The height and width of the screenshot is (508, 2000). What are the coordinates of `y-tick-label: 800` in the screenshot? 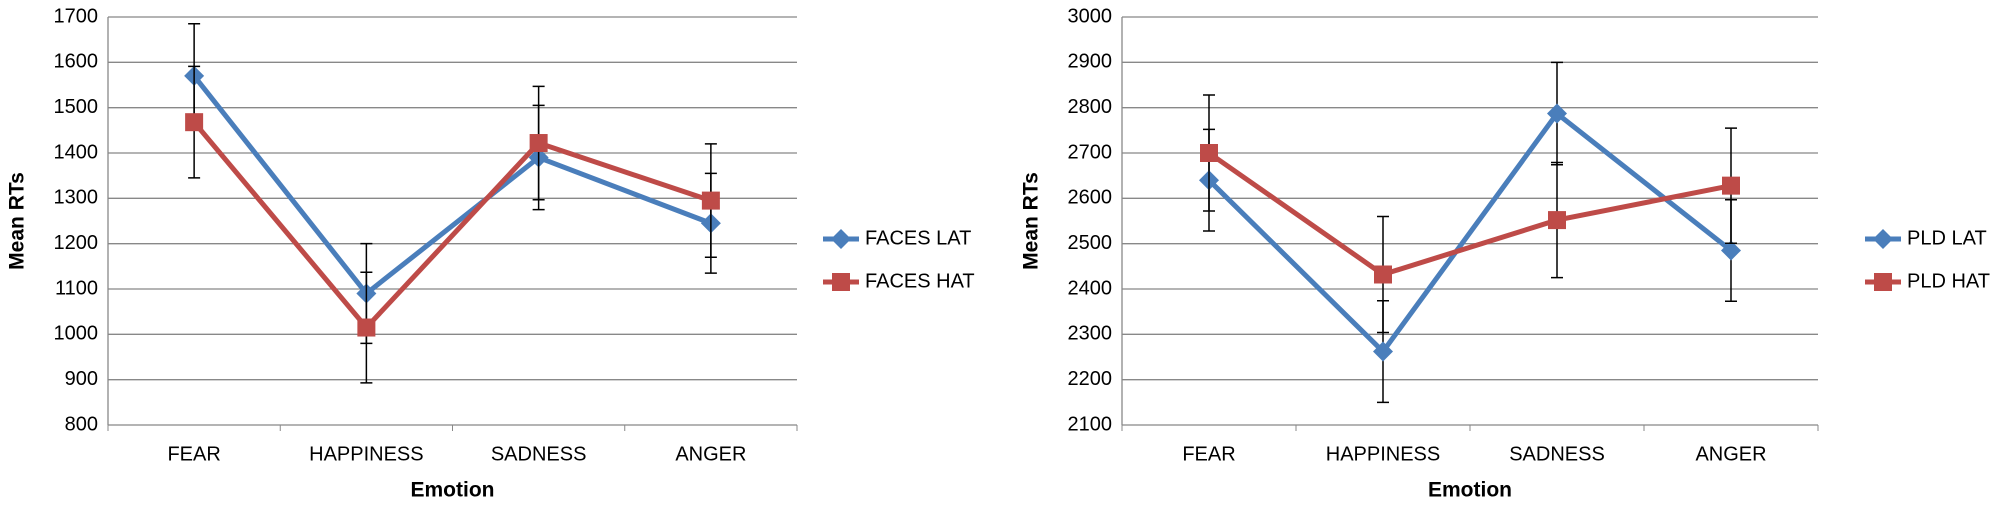 It's located at (81, 424).